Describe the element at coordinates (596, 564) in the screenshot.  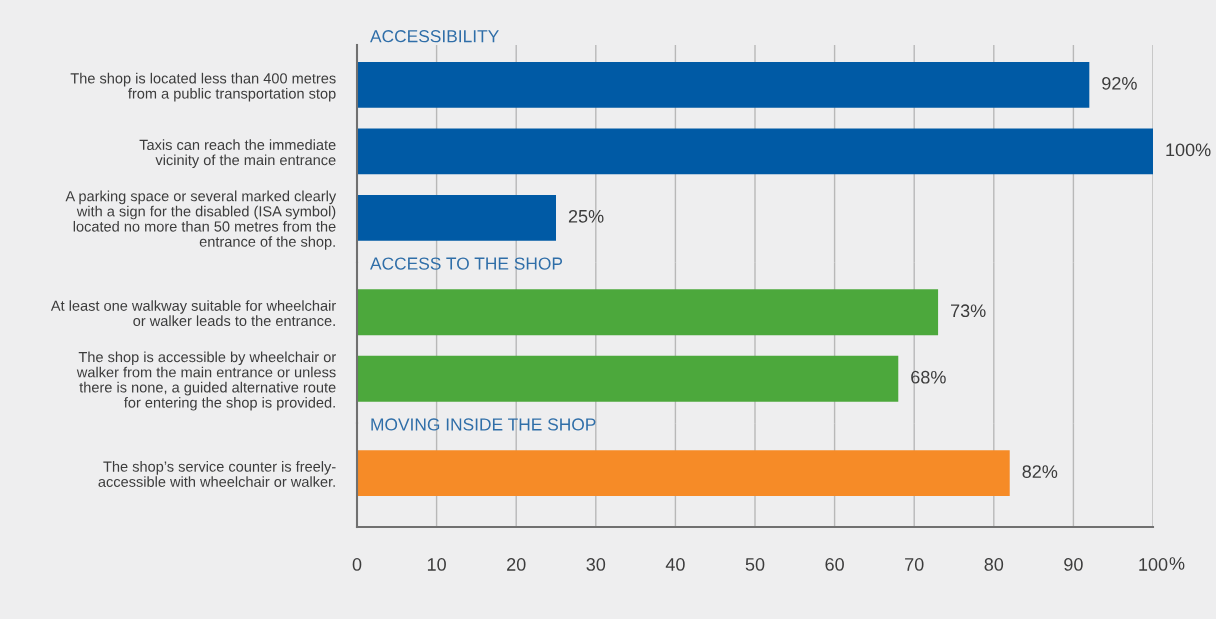
I see `x-tick-label: 30` at that location.